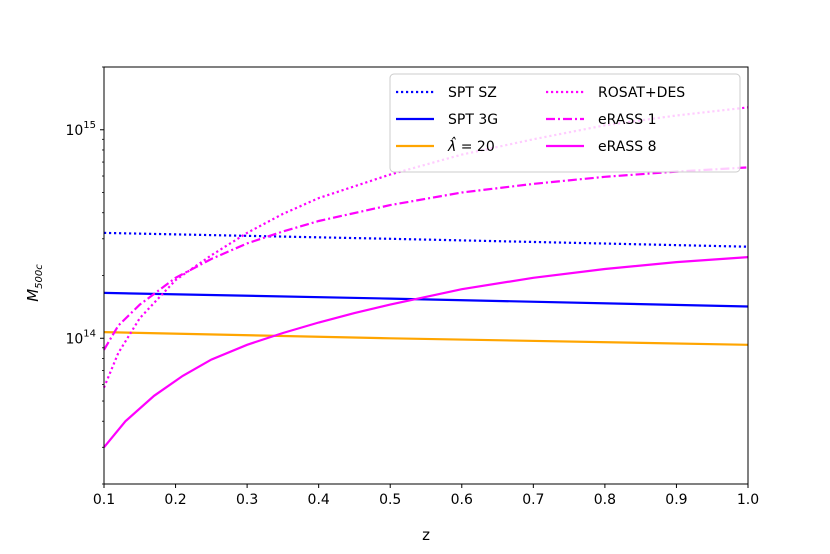 The height and width of the screenshot is (554, 830). Describe the element at coordinates (80, 337) in the screenshot. I see `y-tick-label: 1014` at that location.